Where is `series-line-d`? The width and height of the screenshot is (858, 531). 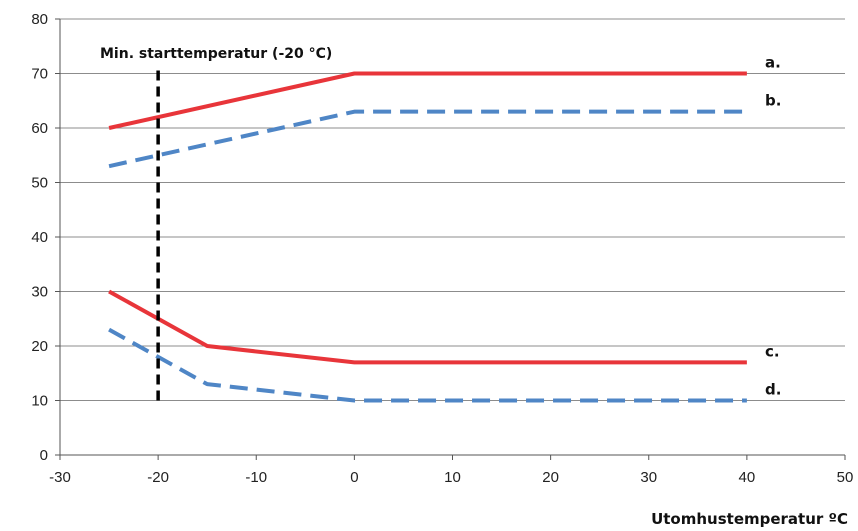
series-line-d is located at coordinates (427, 365).